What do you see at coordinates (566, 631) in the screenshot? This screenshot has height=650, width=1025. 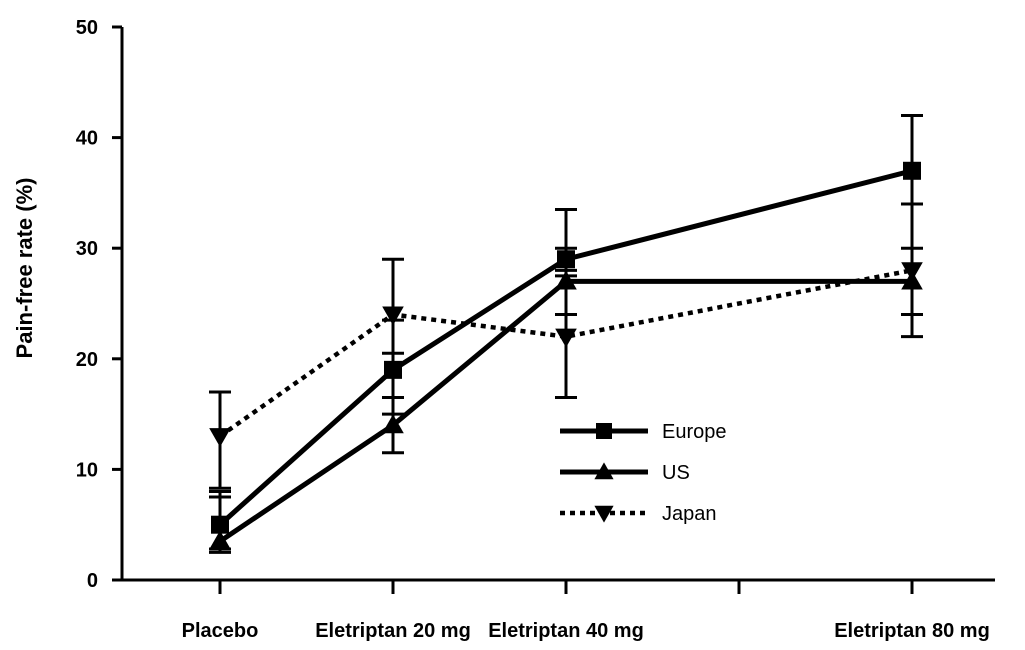 I see `x-tick-label: Eletriptan 40 mg` at bounding box center [566, 631].